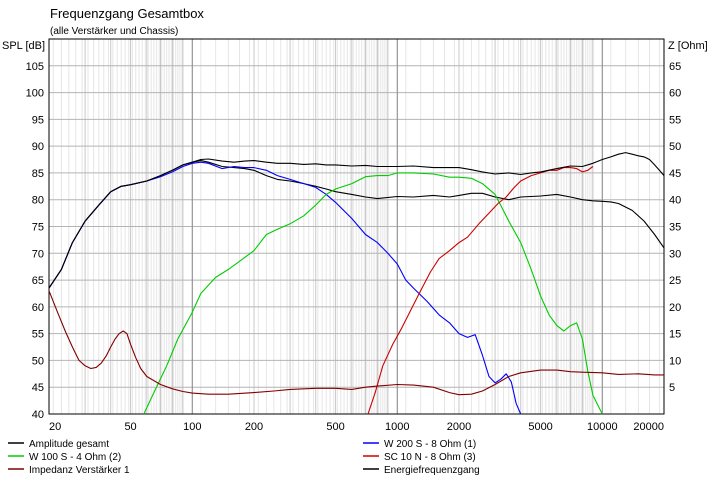 This screenshot has width=711, height=479. What do you see at coordinates (675, 67) in the screenshot?
I see `y2-tick-label: 65` at bounding box center [675, 67].